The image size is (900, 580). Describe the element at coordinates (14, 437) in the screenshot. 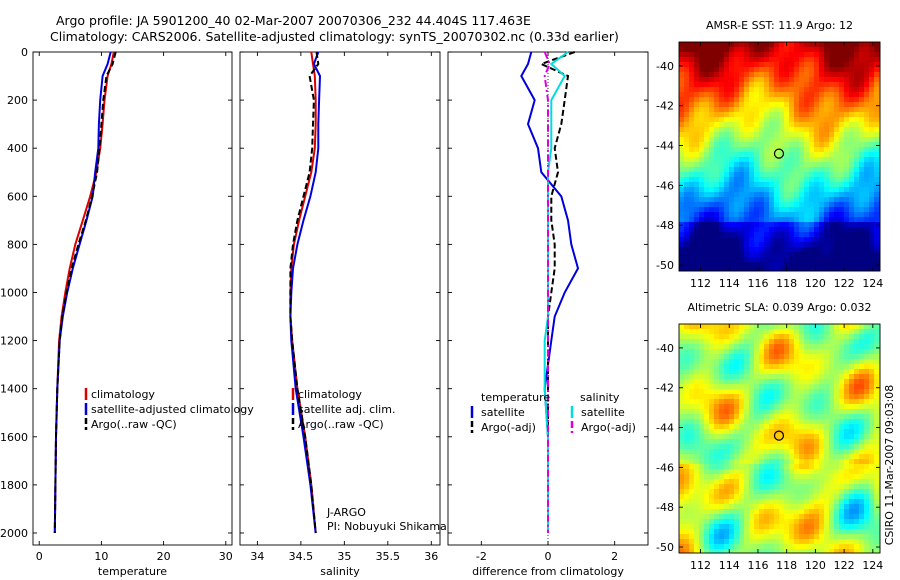

I see `depth-tick-label: 1600` at that location.